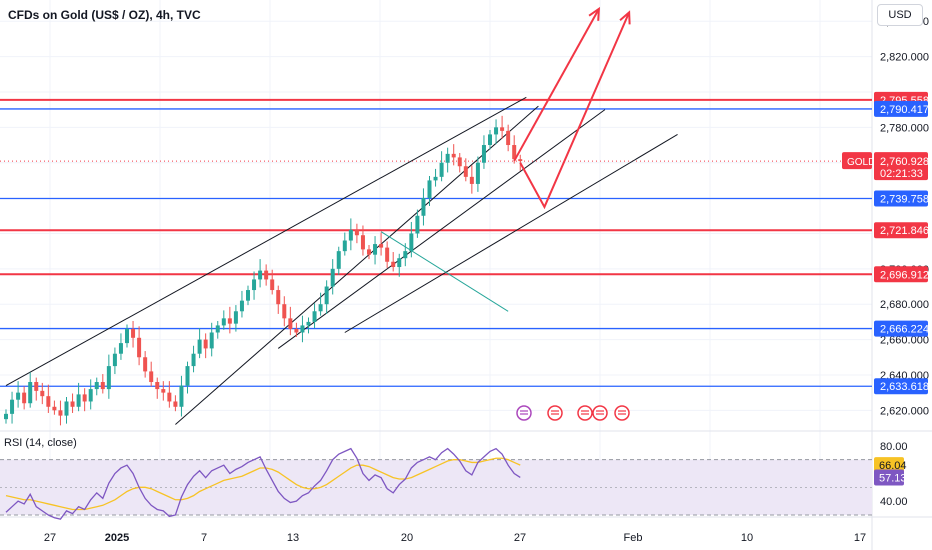 The width and height of the screenshot is (932, 550). What do you see at coordinates (904, 58) in the screenshot?
I see `price-tick: 2,820.000` at bounding box center [904, 58].